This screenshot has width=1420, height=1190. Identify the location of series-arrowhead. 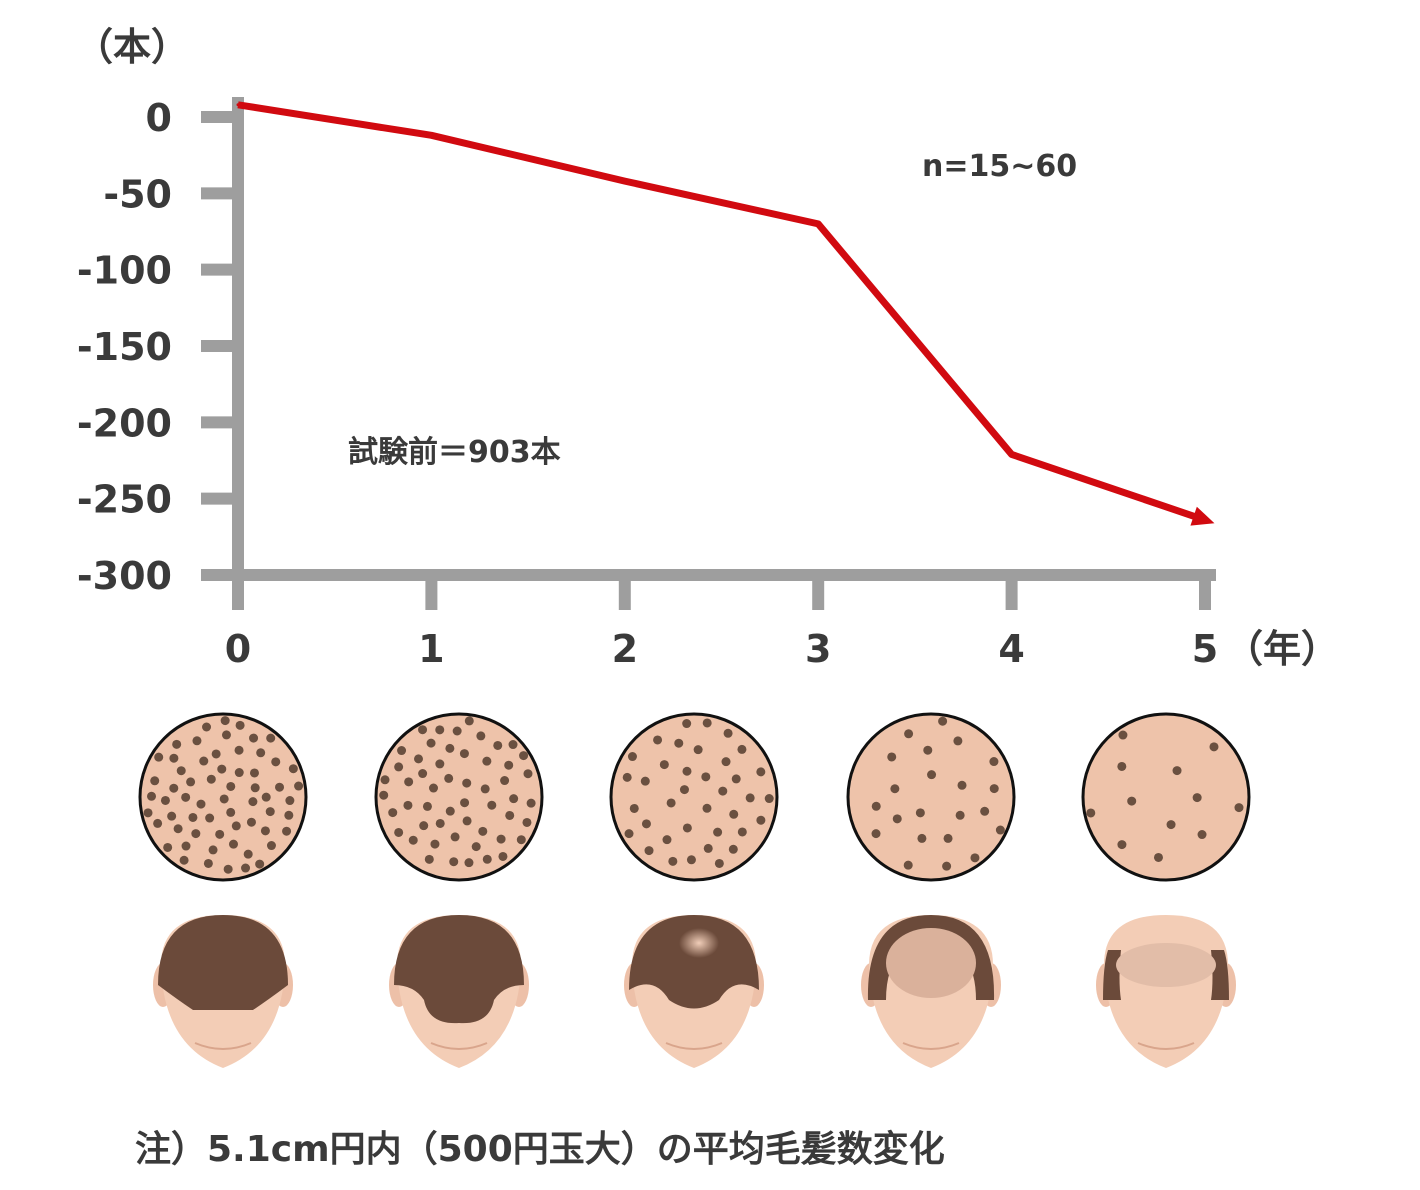
(1202, 516).